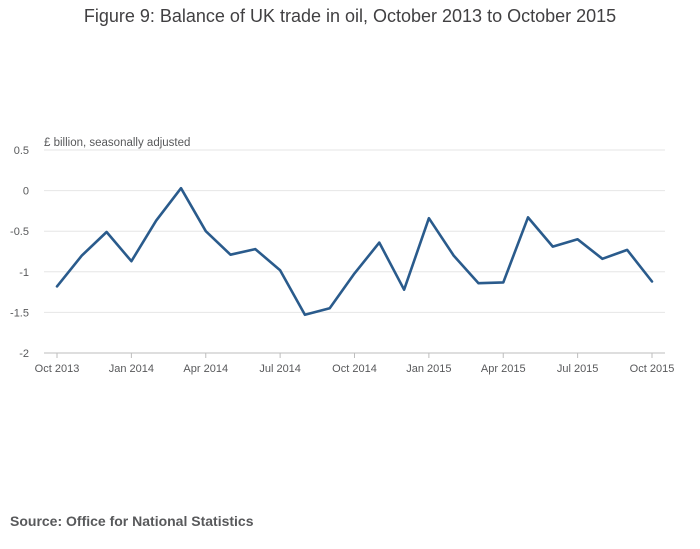  Describe the element at coordinates (280, 369) in the screenshot. I see `x-tick-label: Jul 2014` at that location.